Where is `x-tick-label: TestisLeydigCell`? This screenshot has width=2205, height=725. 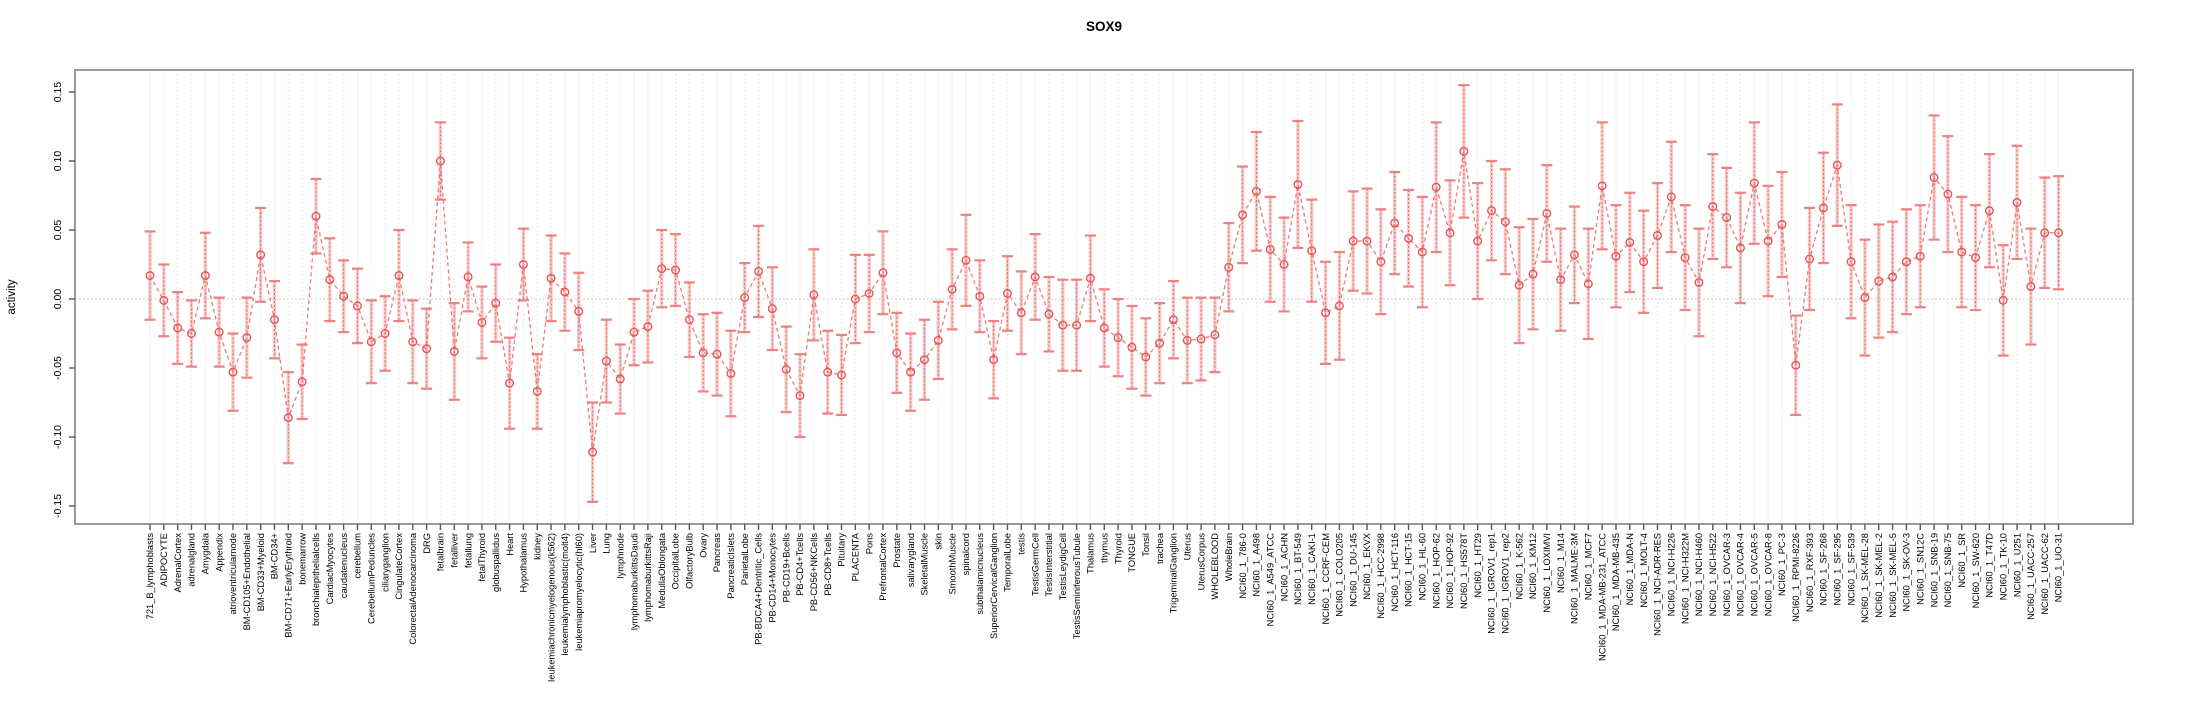
x-tick-label: TestisLeydigCell is located at coordinates (1063, 566).